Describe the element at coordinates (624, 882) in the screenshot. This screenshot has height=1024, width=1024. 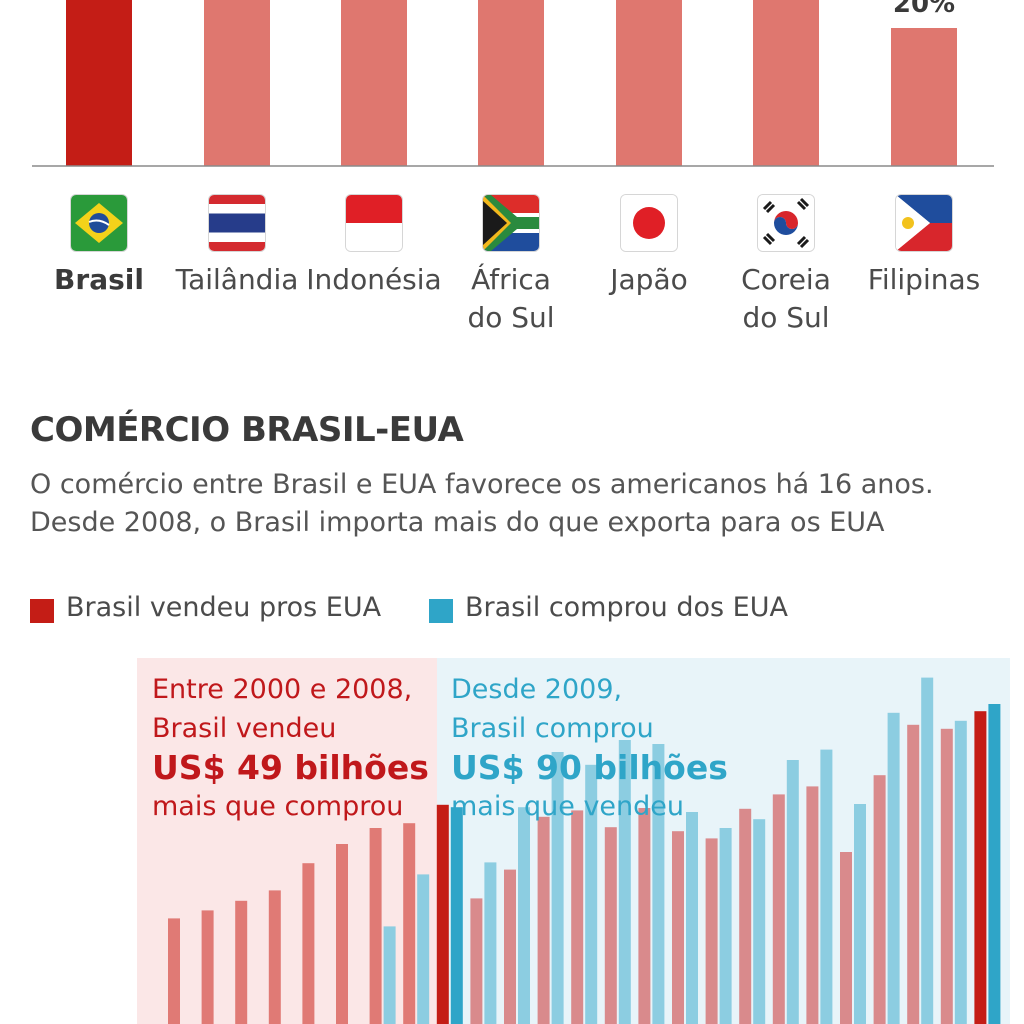
I see `bar-bought-2013` at that location.